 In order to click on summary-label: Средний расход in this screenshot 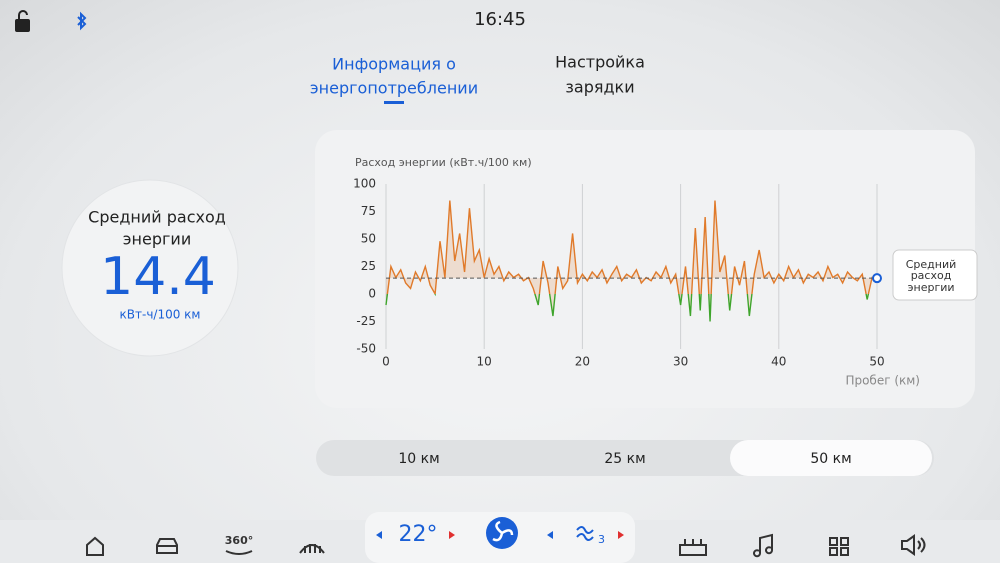, I will do `click(157, 217)`.